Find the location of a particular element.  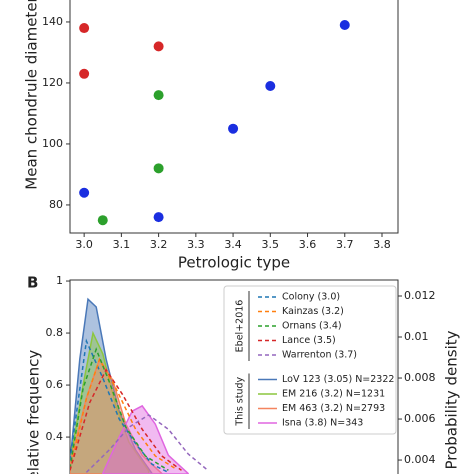

legend-label: Kainzas (3.2) is located at coordinates (313, 311).